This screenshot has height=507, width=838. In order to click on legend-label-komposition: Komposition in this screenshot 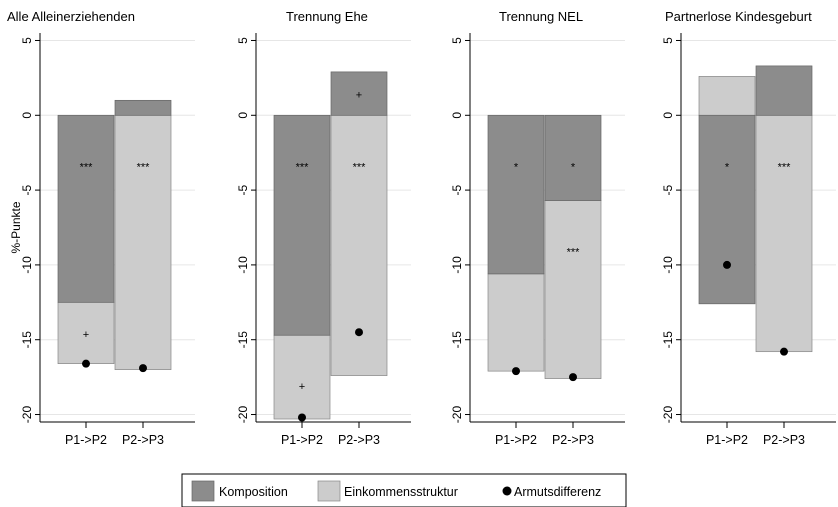, I will do `click(253, 492)`.